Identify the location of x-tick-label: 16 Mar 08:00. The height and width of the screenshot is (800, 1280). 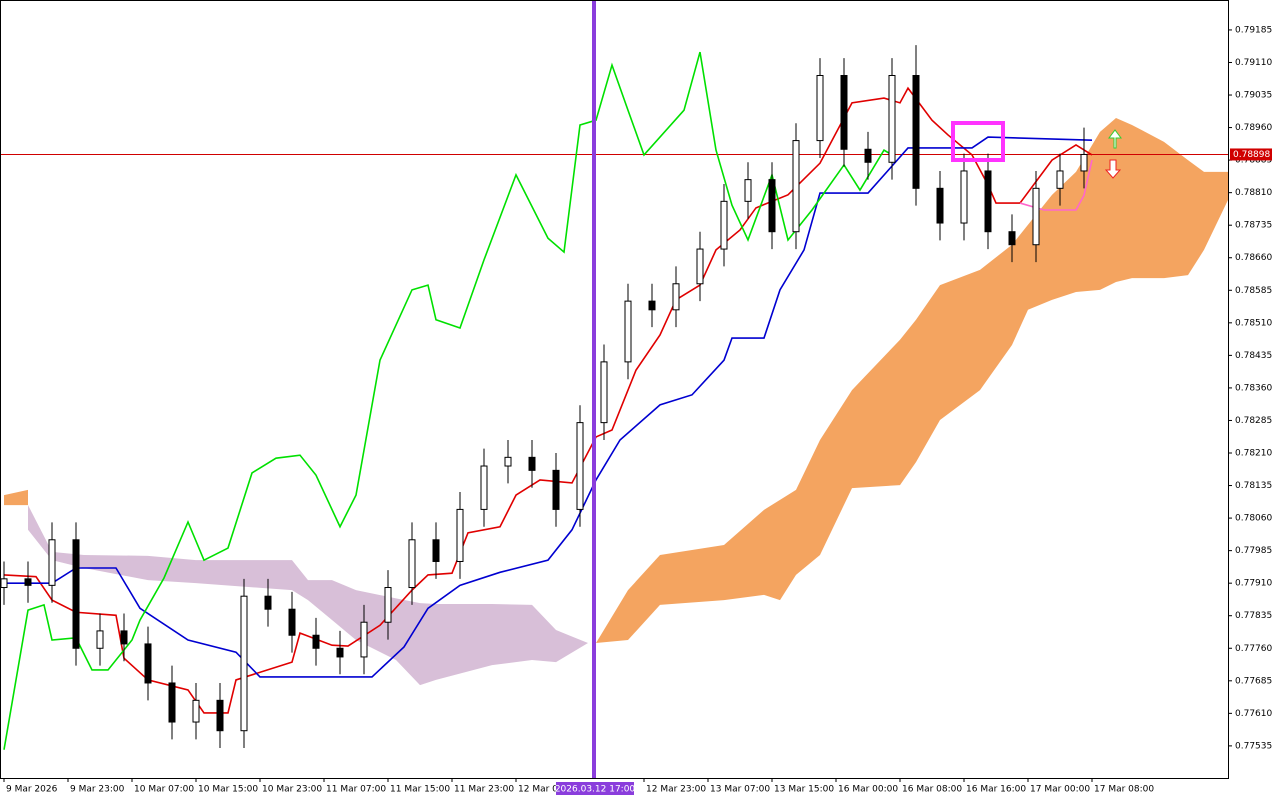
(932, 790).